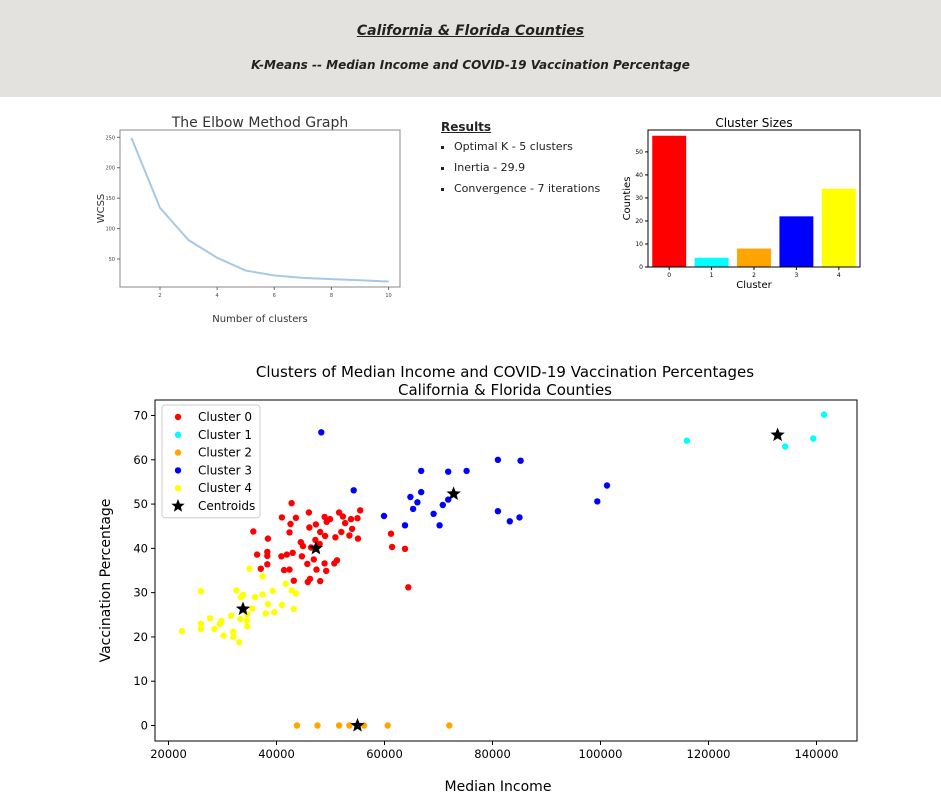  I want to click on elbow-y-tick-label: 50, so click(112, 260).